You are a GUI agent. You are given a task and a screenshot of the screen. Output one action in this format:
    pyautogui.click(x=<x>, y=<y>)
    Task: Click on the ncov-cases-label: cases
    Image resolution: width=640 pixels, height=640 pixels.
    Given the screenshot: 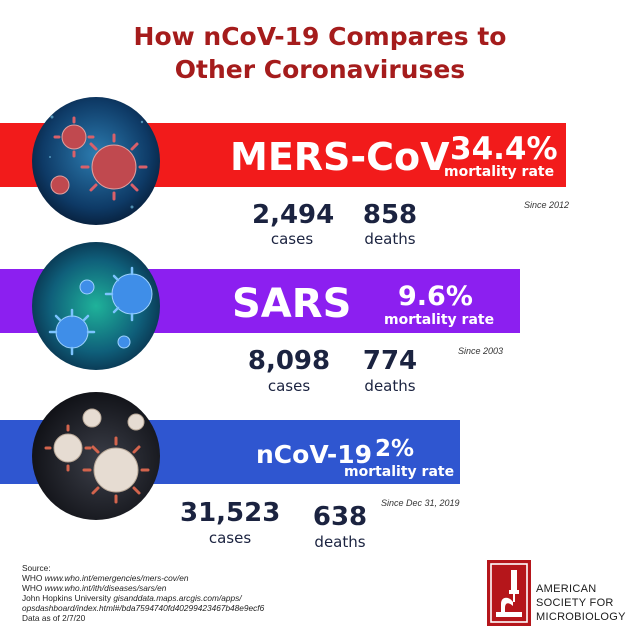 What is the action you would take?
    pyautogui.click(x=230, y=538)
    